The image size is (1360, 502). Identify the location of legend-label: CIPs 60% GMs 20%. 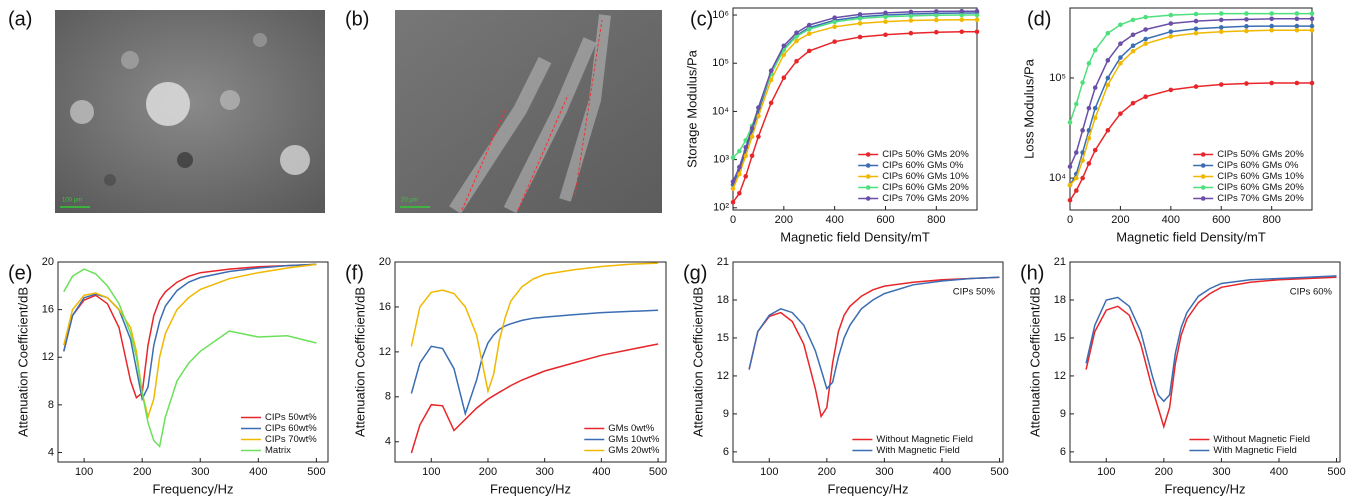
(1260, 187).